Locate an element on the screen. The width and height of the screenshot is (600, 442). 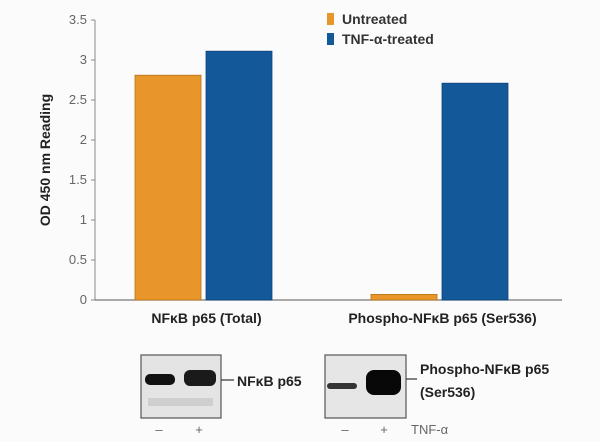
western-blot-phospho: Phospho-NFκB p65 (Ser536) is located at coordinates (436, 386).